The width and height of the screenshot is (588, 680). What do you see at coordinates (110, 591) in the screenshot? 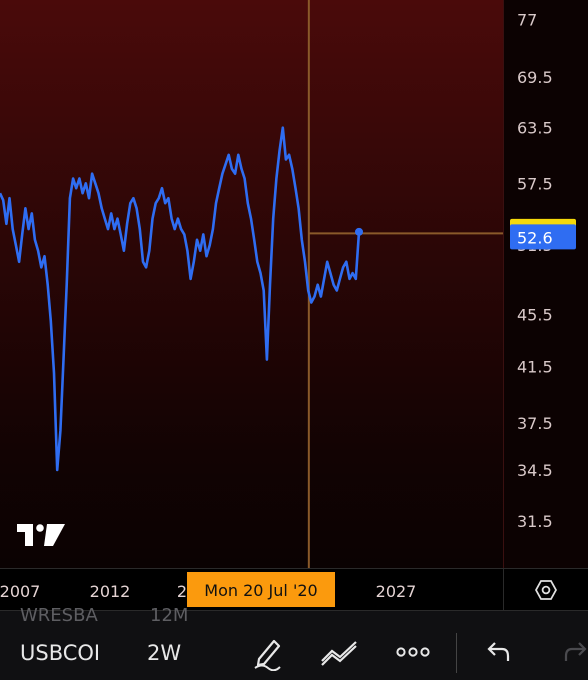
I see `x-tick-label: 2012` at bounding box center [110, 591].